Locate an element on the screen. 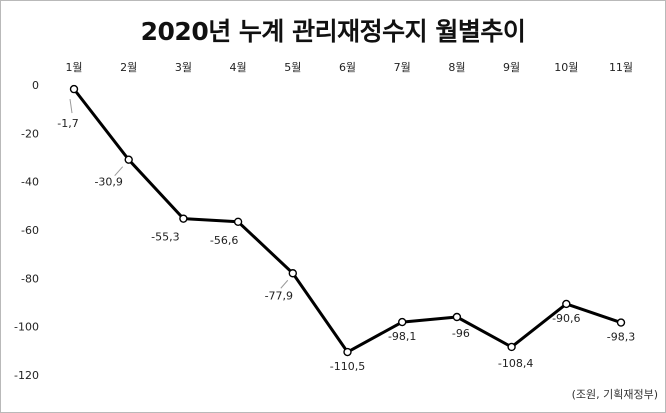 This screenshot has height=413, width=666. data-label: -56,6 is located at coordinates (224, 240).